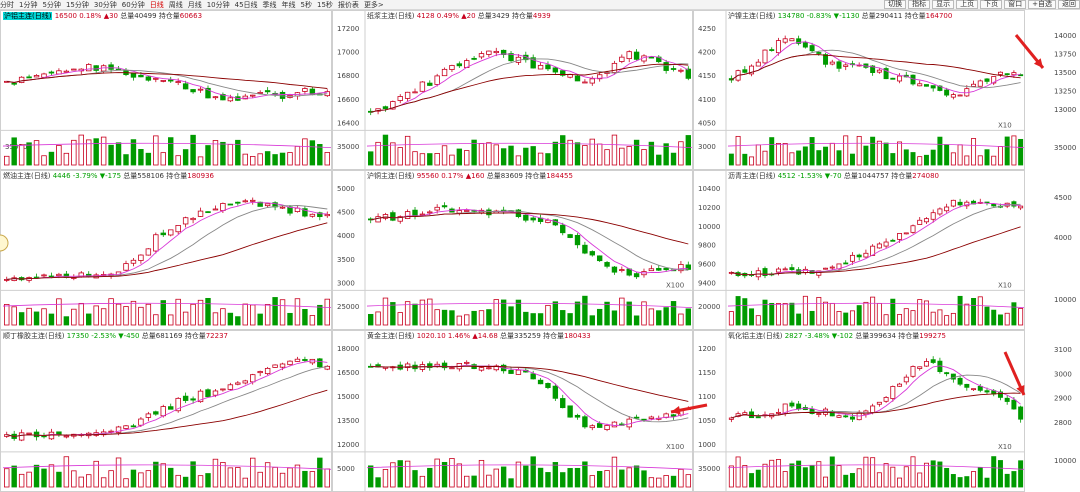  What do you see at coordinates (967, 4) in the screenshot?
I see `toolbar-button-3: 上页` at bounding box center [967, 4].